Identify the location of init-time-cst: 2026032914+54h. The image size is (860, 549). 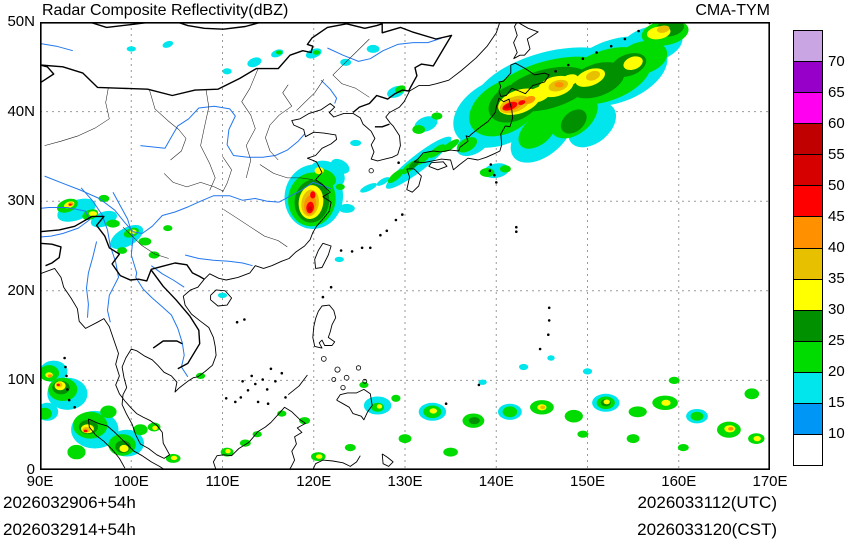
(69, 529).